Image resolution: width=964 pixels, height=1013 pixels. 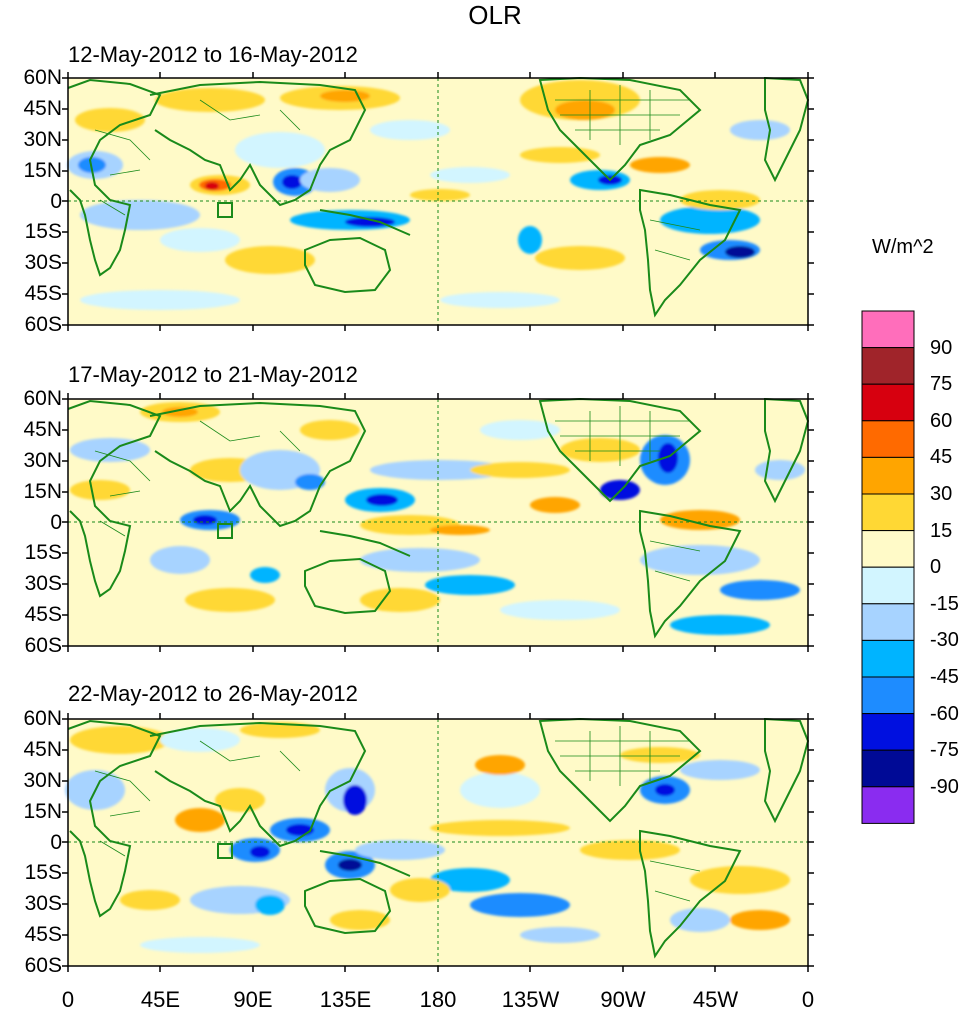 What do you see at coordinates (623, 999) in the screenshot?
I see `lon-tick-label: 90W` at bounding box center [623, 999].